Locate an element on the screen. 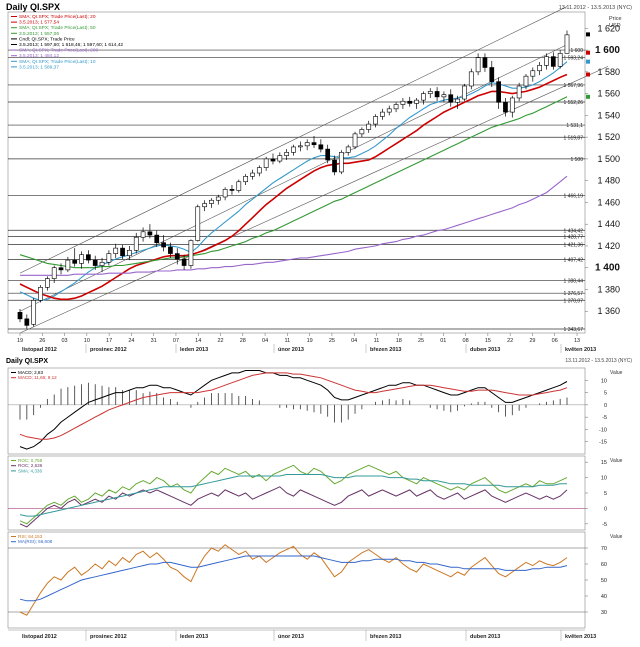 Image resolution: width=640 pixels, height=647 pixels. legend-entry: 3.5.2013; 1 484,12 is located at coordinates (39, 56).